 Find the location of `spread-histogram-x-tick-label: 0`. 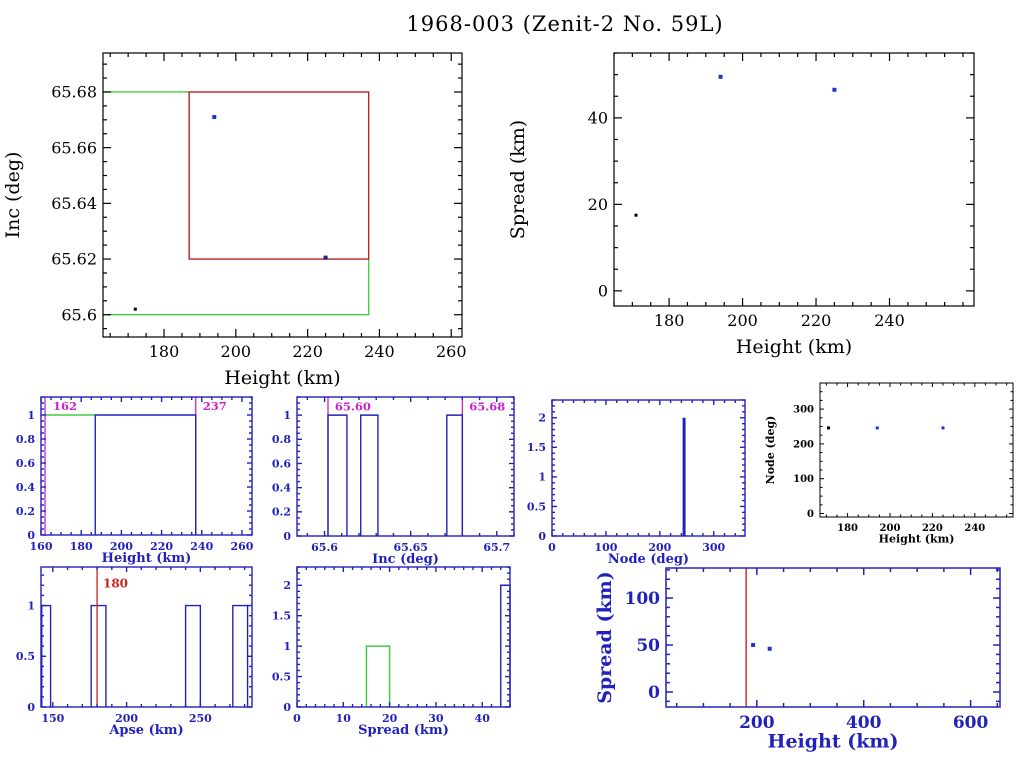

spread-histogram-x-tick-label: 0 is located at coordinates (297, 718).